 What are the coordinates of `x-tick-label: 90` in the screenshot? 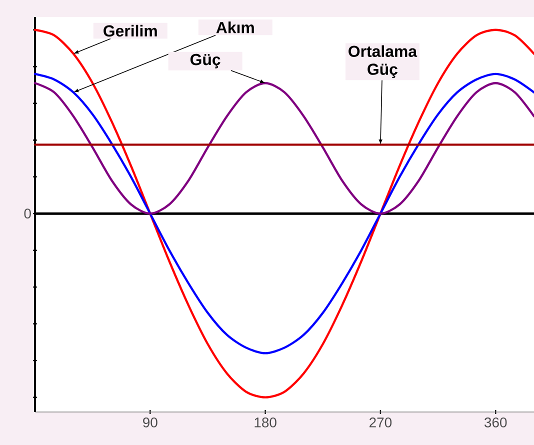 It's located at (150, 423).